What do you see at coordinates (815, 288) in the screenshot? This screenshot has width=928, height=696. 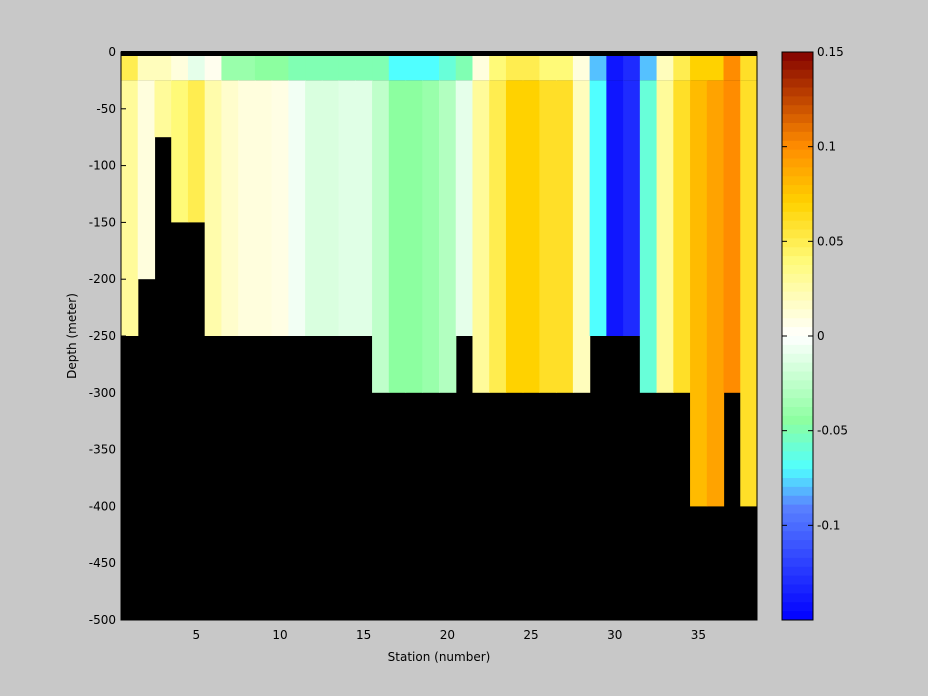 I see `colorbar-ticks: 0.15 0.1 0.05 0 -0.05 -0.1` at bounding box center [815, 288].